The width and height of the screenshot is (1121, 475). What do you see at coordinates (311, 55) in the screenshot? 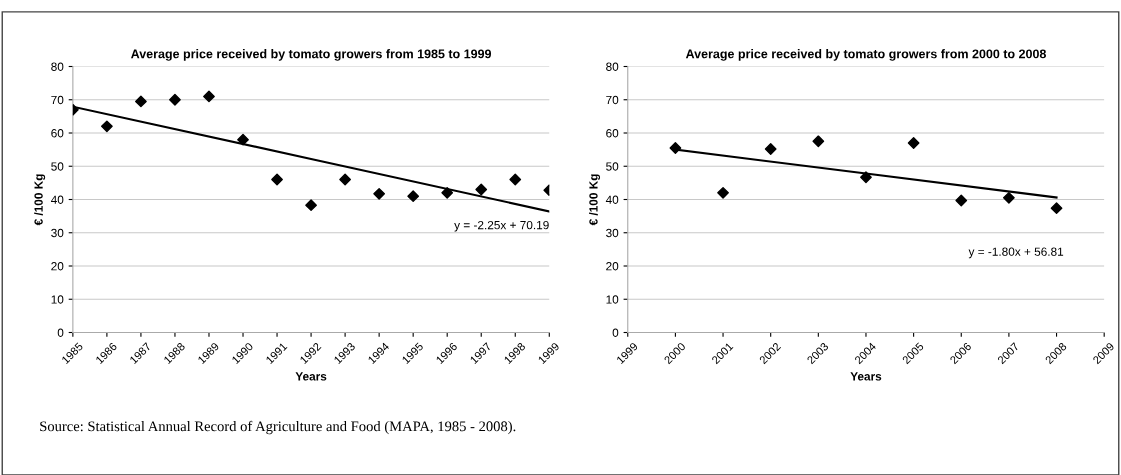
I see `chart-title: Average price received by tomato growers from 1985 to 1999` at bounding box center [311, 55].